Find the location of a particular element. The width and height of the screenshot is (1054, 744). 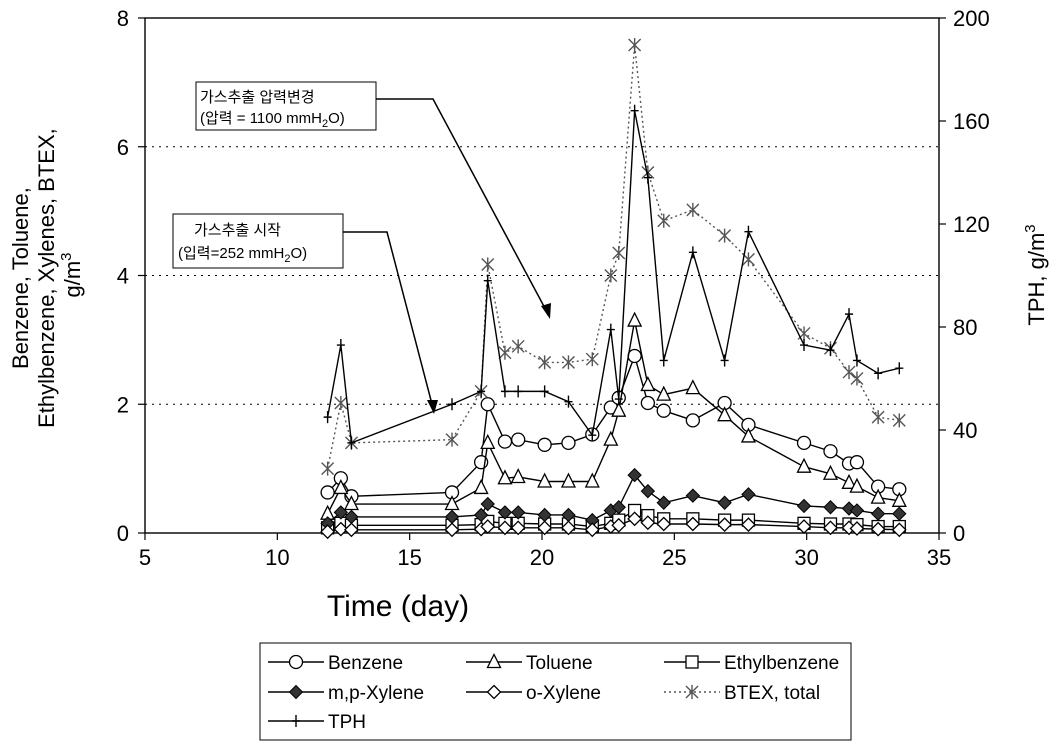

legend-entry: Ethylbenzene is located at coordinates (751, 663).